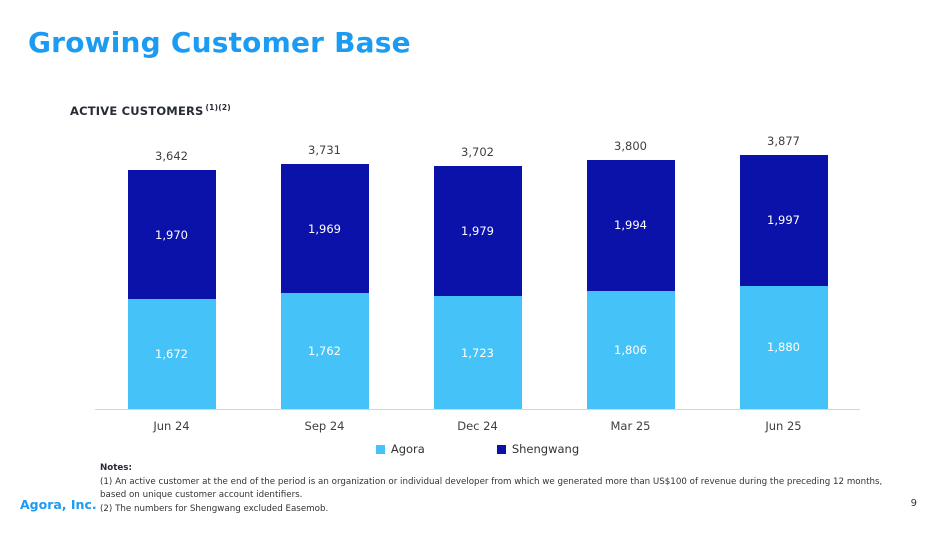 Image resolution: width=929 pixels, height=534 pixels. I want to click on bar-segment-shengwang: 1,969, so click(324, 229).